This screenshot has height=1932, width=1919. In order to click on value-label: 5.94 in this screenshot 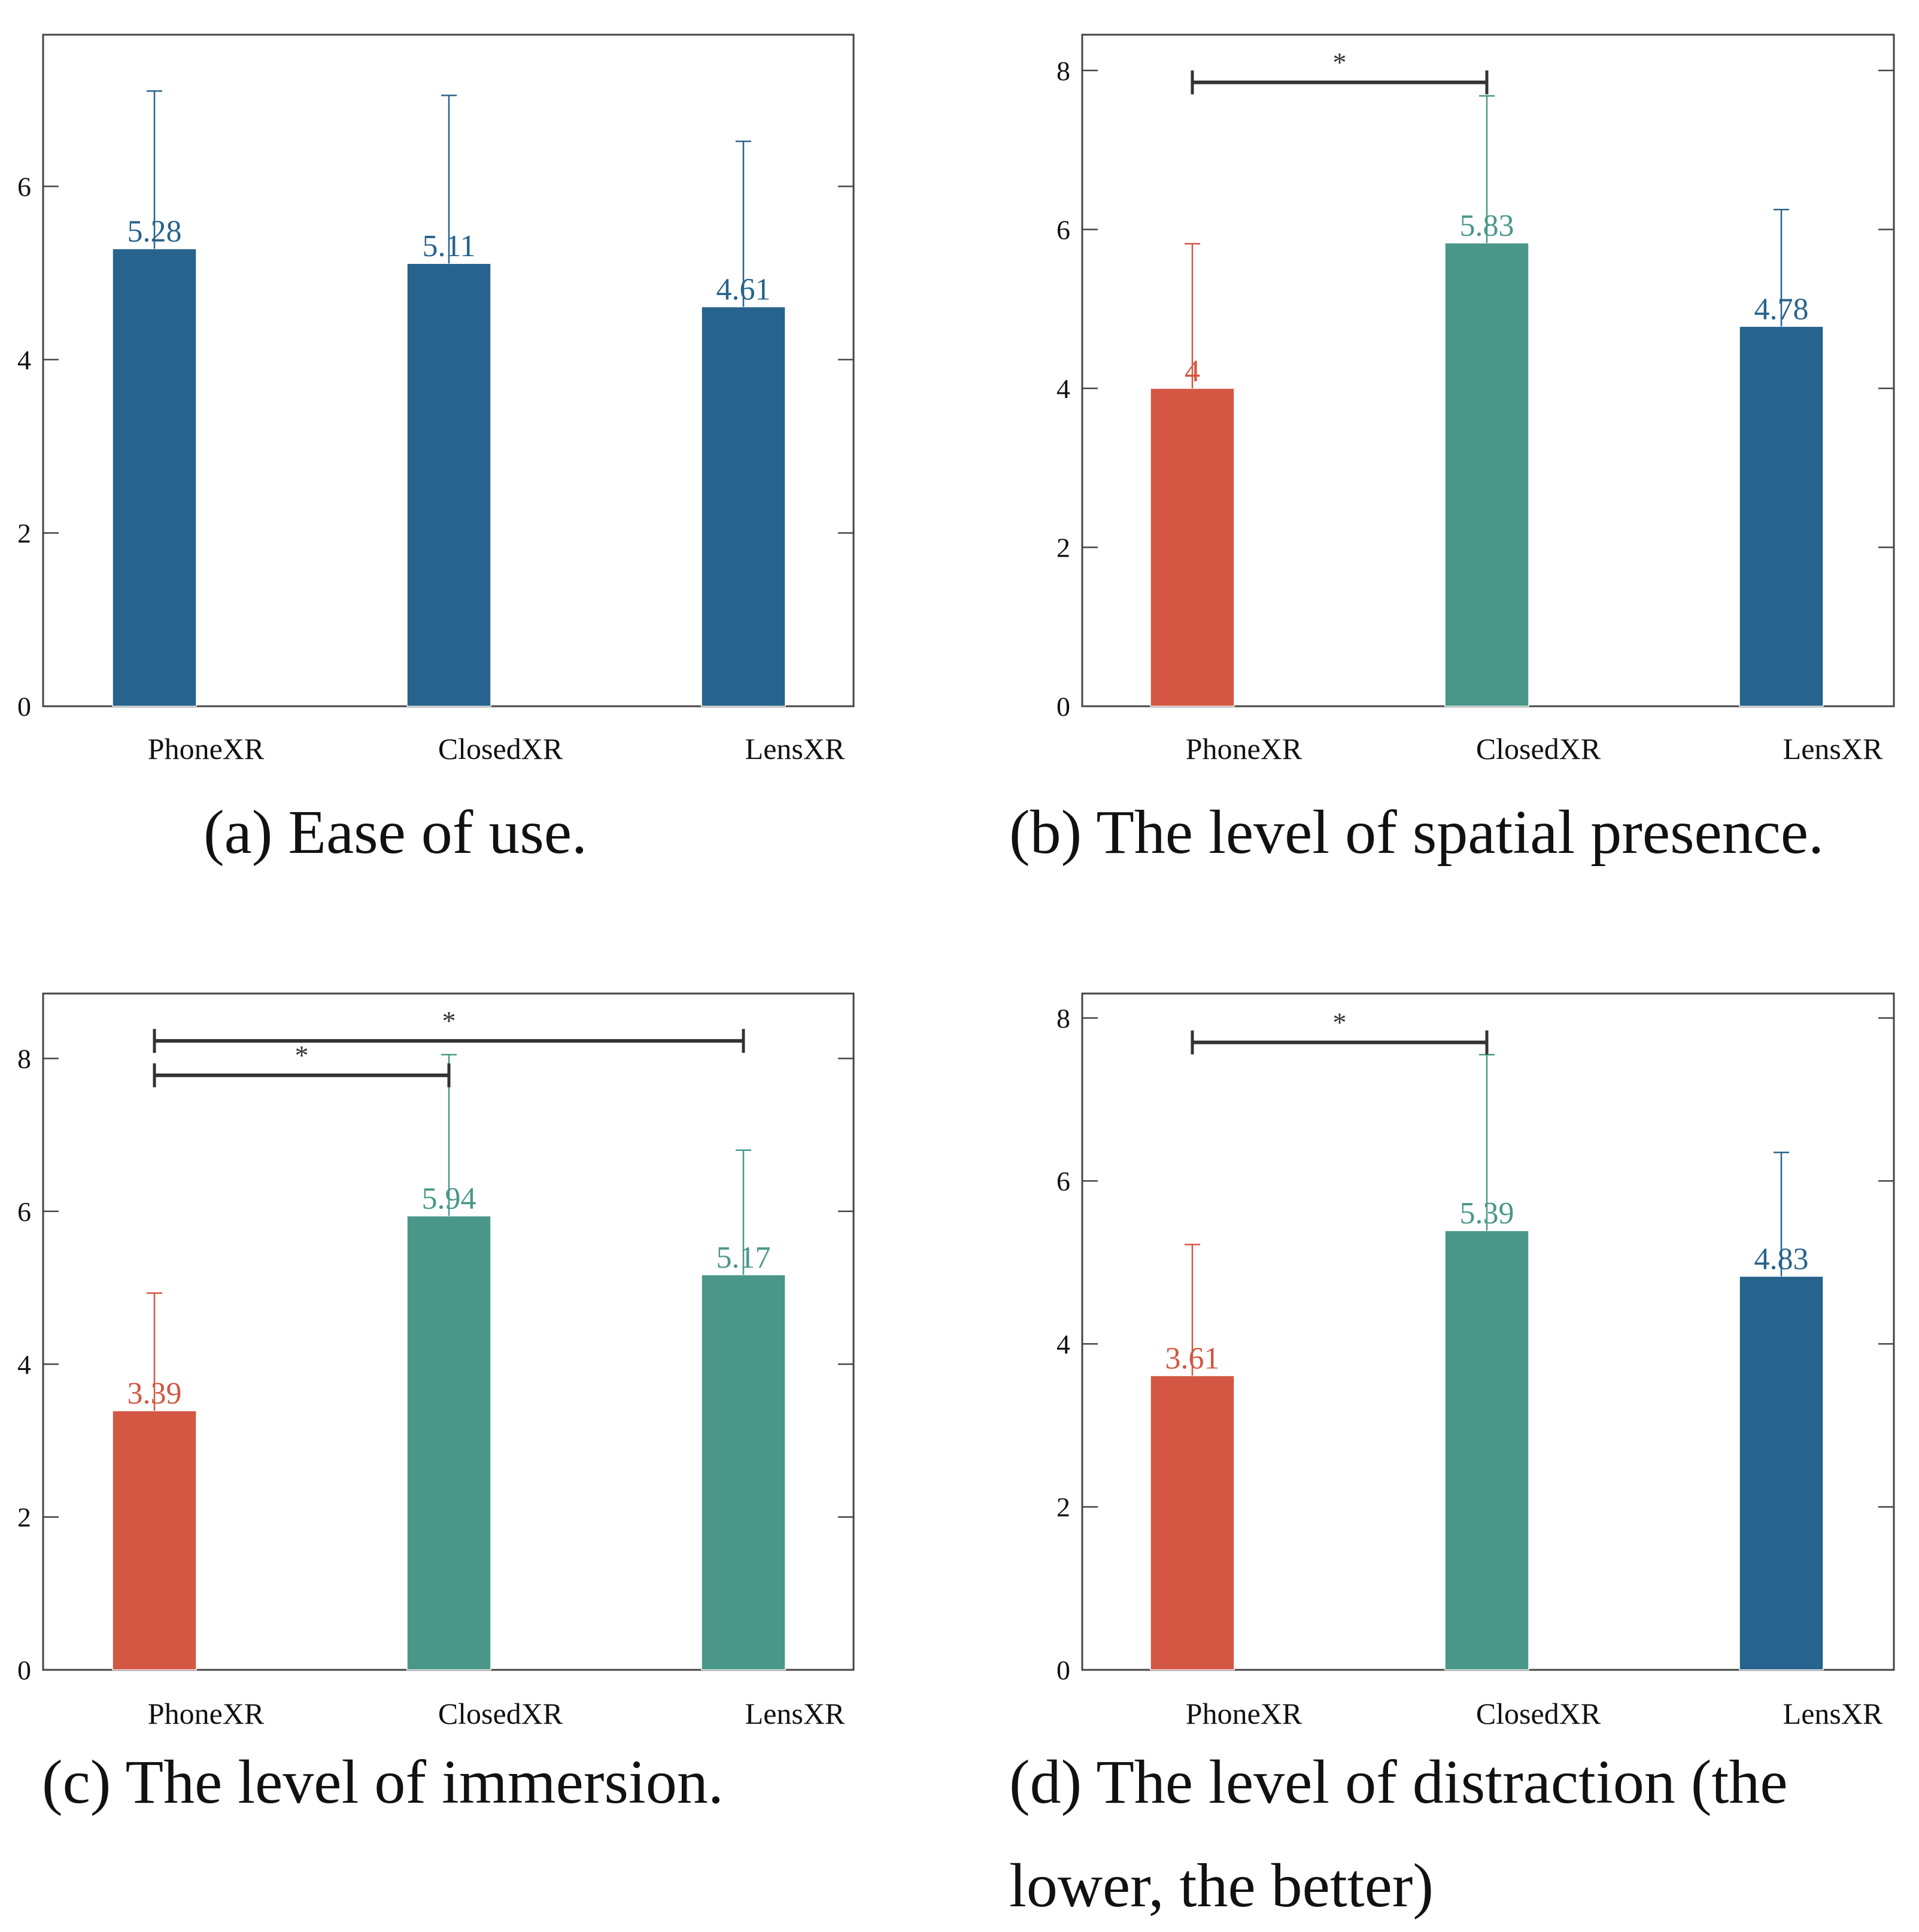, I will do `click(449, 1199)`.